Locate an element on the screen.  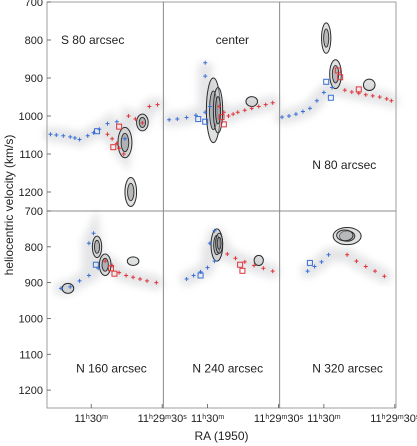
panel-frame is located at coordinates (105, 309).